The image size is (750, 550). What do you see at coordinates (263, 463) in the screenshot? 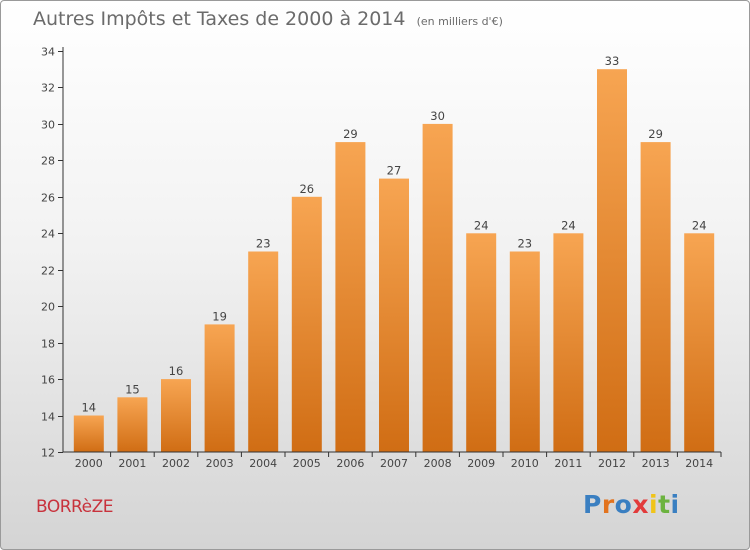
I see `x-tick-label-2004: 2004` at bounding box center [263, 463].